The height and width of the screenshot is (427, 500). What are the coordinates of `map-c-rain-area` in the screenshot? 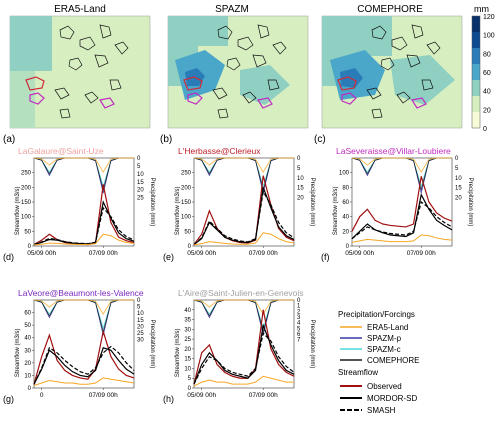 It's located at (351, 78).